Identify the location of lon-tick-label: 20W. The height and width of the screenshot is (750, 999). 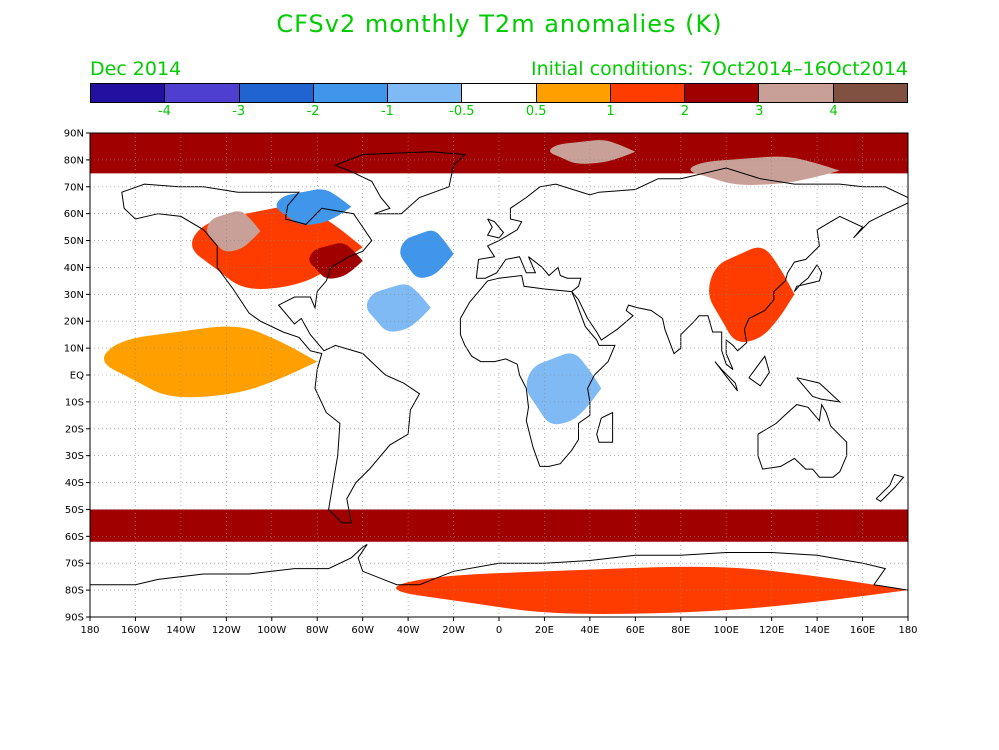
(453, 630).